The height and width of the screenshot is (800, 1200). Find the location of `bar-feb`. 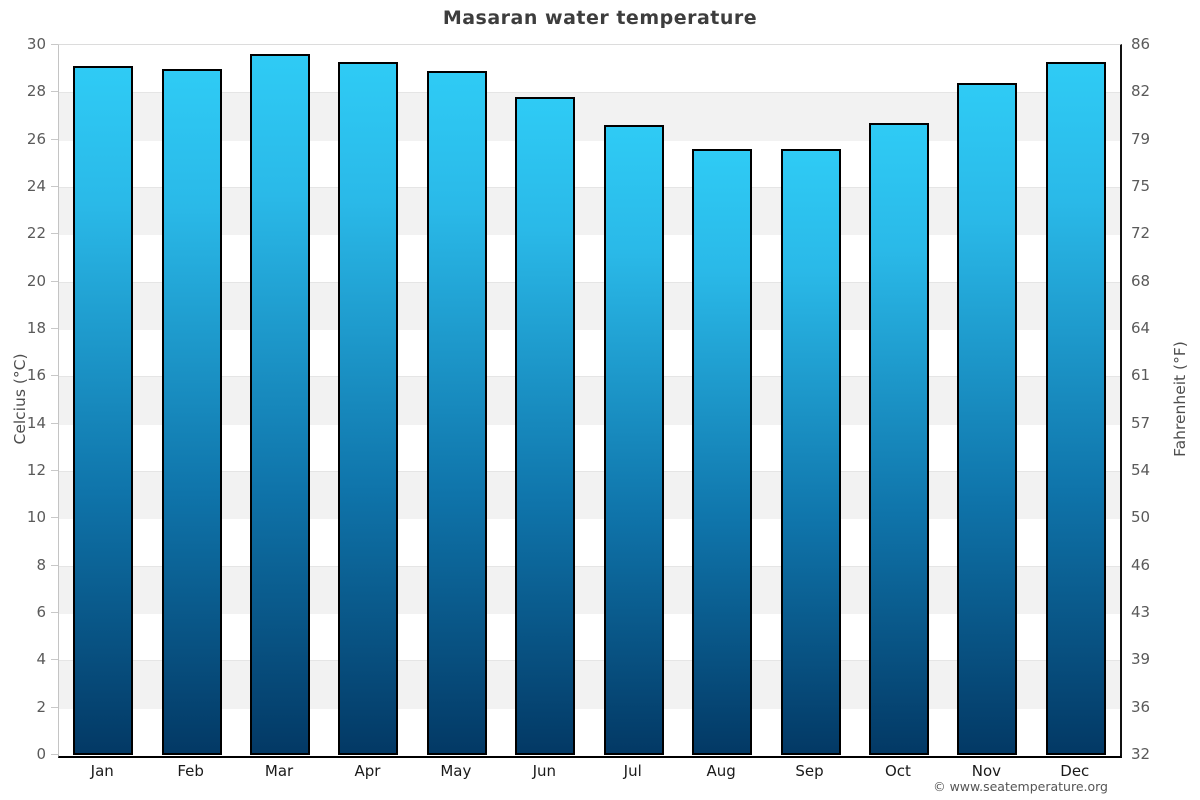

bar-feb is located at coordinates (191, 411).